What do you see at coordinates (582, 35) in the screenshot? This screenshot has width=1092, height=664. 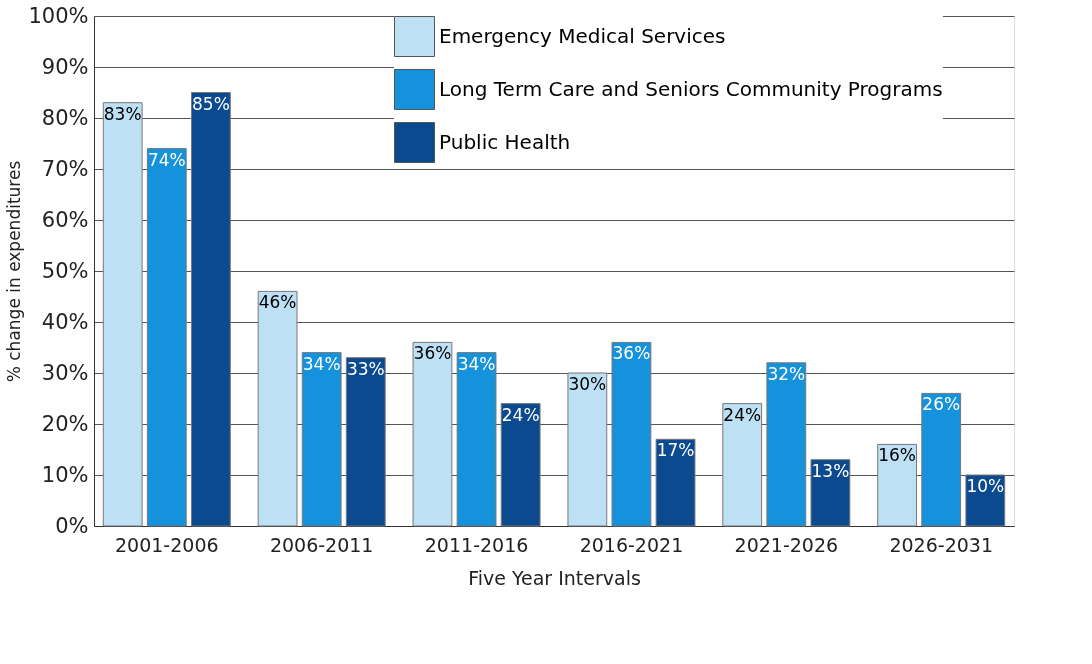 I see `legend-label: Emergency Medical Services` at bounding box center [582, 35].